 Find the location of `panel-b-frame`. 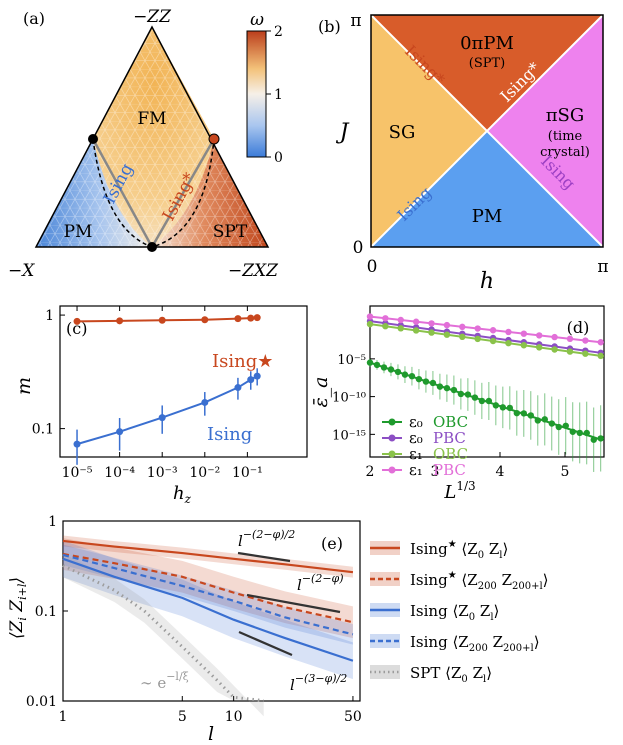

panel-b-frame is located at coordinates (487, 131).